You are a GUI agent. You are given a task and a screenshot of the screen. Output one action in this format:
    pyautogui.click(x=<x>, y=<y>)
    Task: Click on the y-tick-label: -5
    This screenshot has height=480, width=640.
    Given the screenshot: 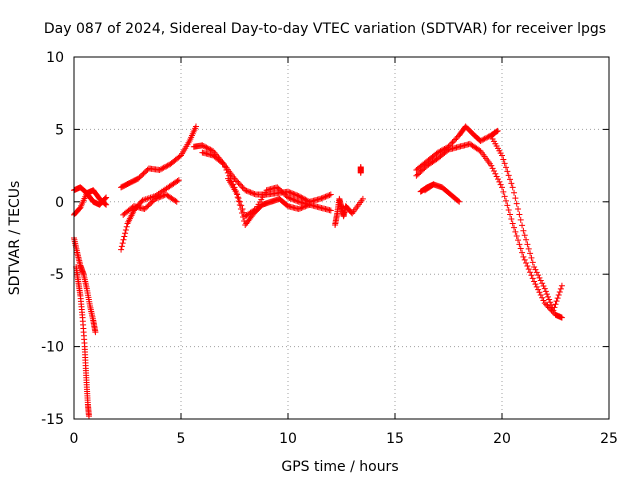 What is the action you would take?
    pyautogui.click(x=57, y=275)
    